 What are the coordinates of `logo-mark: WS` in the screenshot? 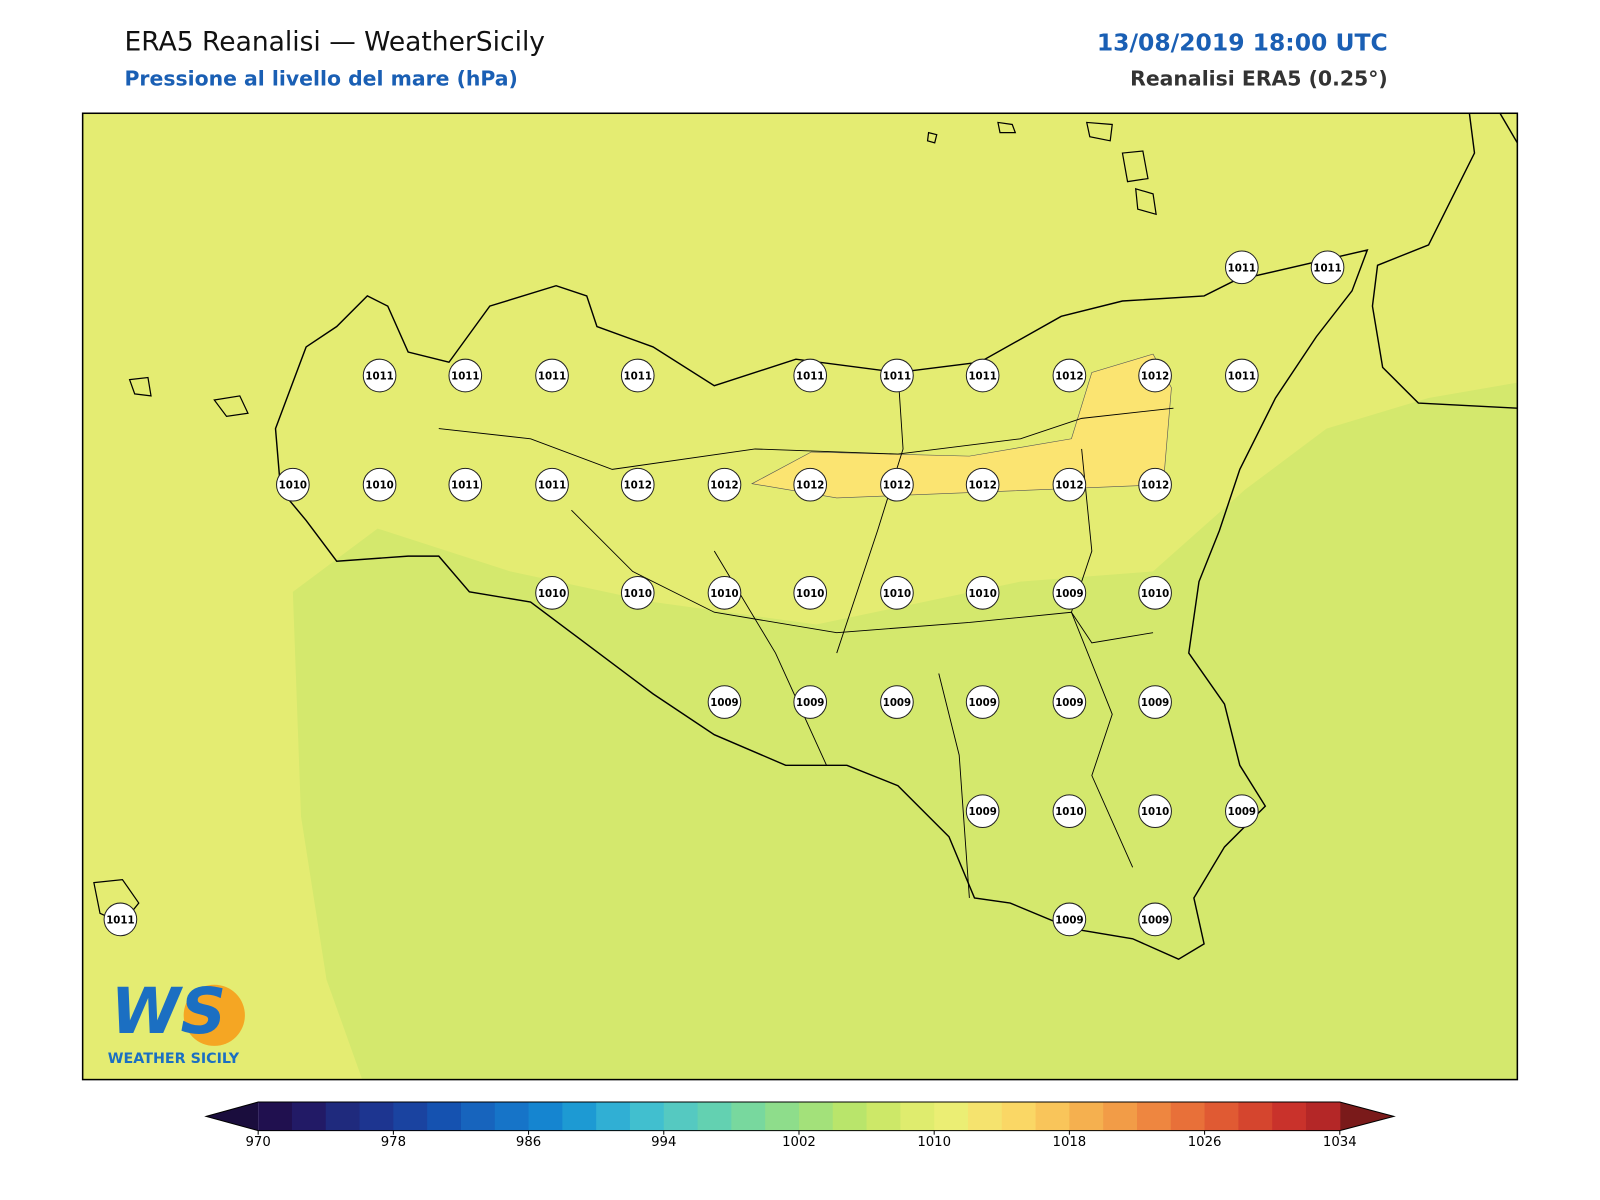 It's located at (168, 1011).